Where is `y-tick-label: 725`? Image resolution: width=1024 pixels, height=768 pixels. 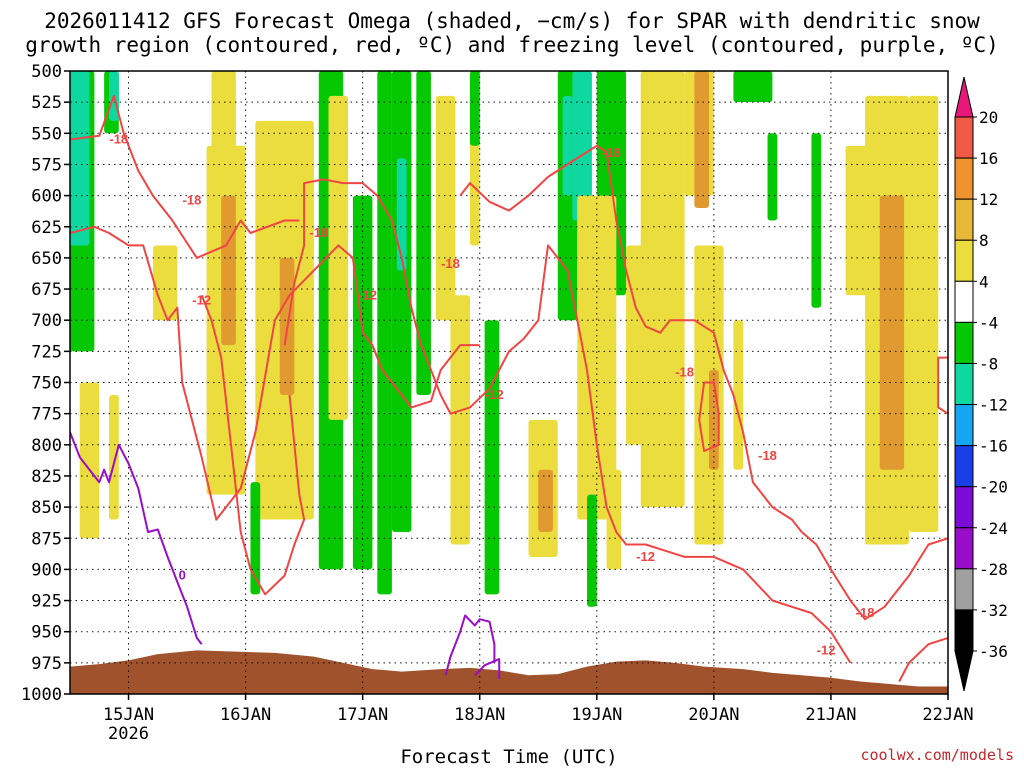
y-tick-label: 725 is located at coordinates (46, 352).